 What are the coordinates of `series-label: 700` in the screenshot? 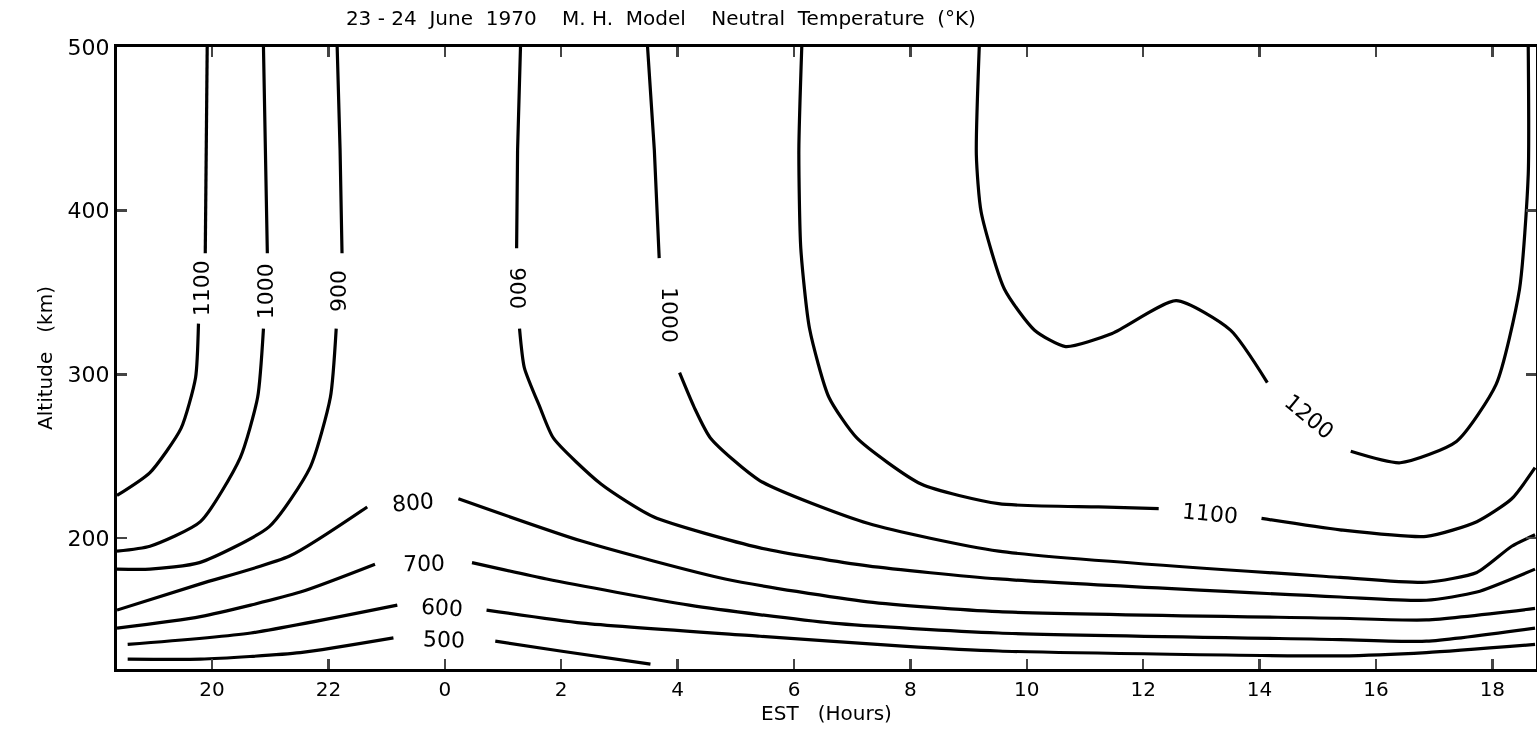 It's located at (424, 563).